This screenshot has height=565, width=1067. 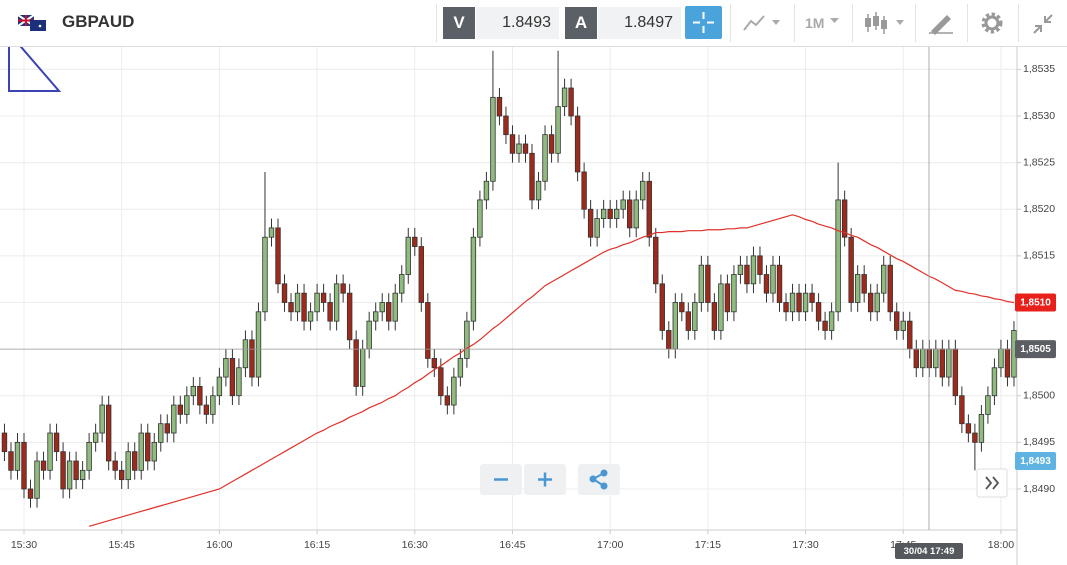 What do you see at coordinates (929, 551) in the screenshot?
I see `crosshair-time-box` at bounding box center [929, 551].